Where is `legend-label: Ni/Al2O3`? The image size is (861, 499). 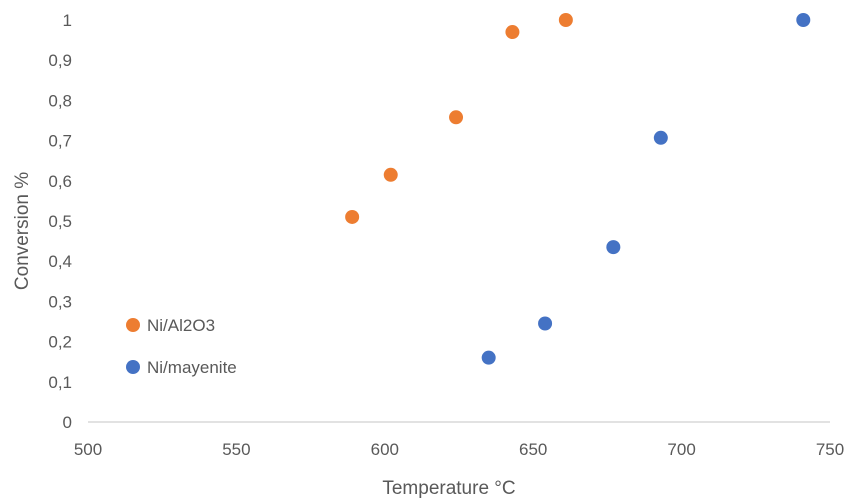
legend-label: Ni/Al2O3 is located at coordinates (181, 325).